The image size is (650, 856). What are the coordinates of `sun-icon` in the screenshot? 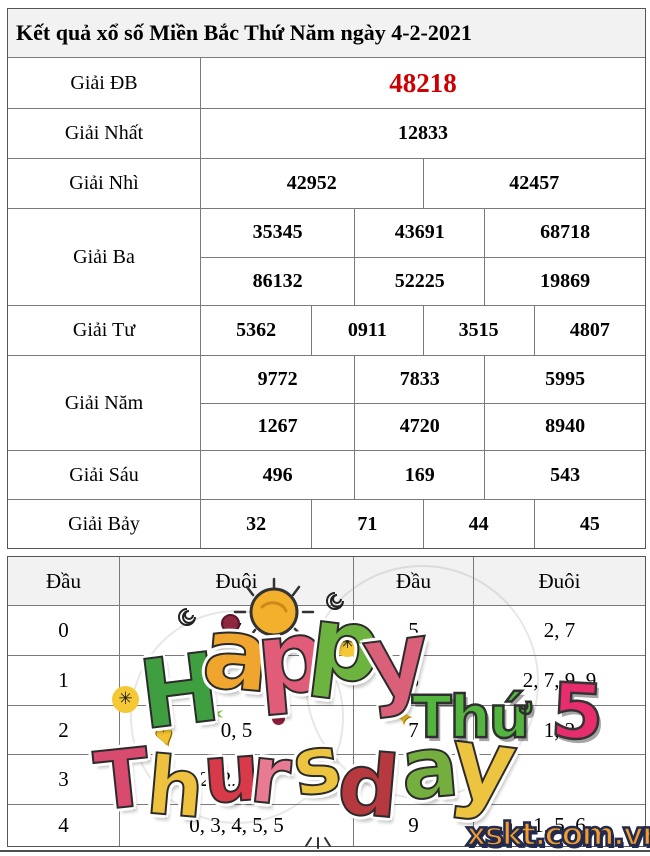 It's located at (274, 612).